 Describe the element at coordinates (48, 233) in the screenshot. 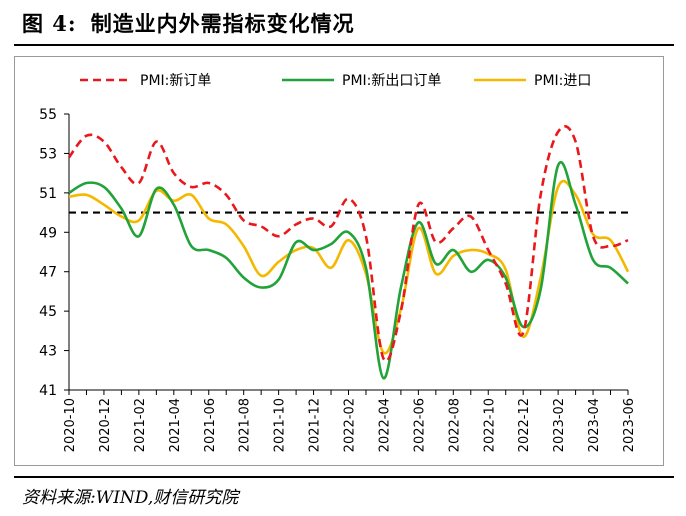

I see `y-tick-label: 49` at that location.